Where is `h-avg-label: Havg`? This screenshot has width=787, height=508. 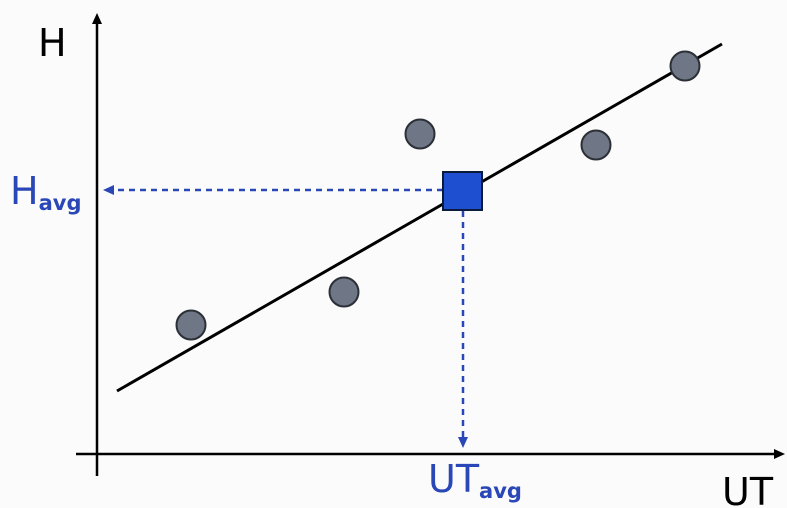 h-avg-label: Havg is located at coordinates (45, 192).